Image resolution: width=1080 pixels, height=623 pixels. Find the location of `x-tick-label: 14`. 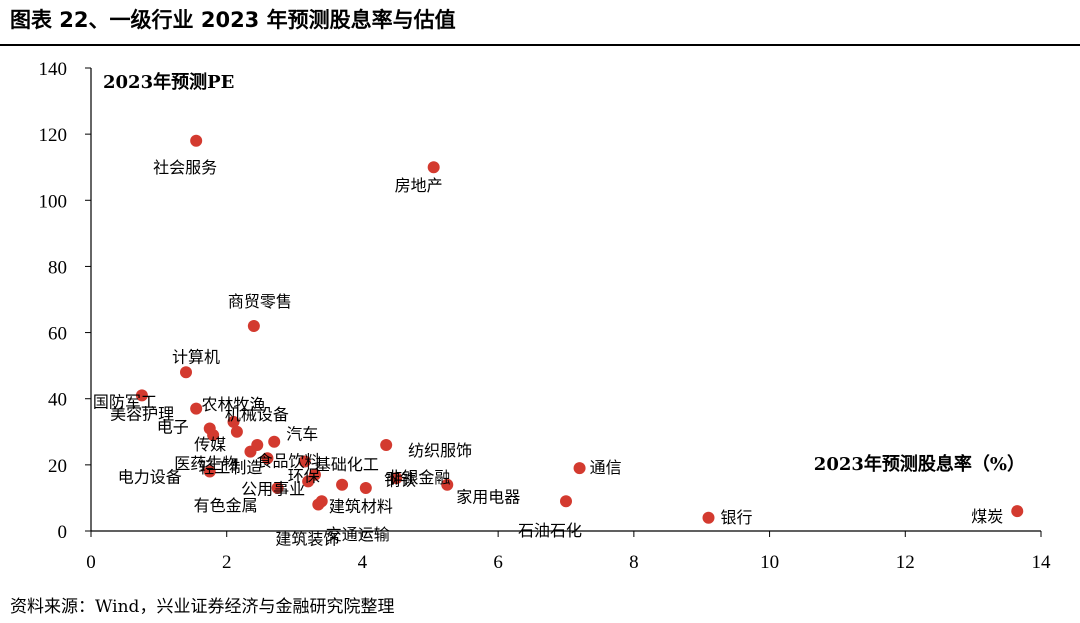

x-tick-label: 14 is located at coordinates (1042, 562).